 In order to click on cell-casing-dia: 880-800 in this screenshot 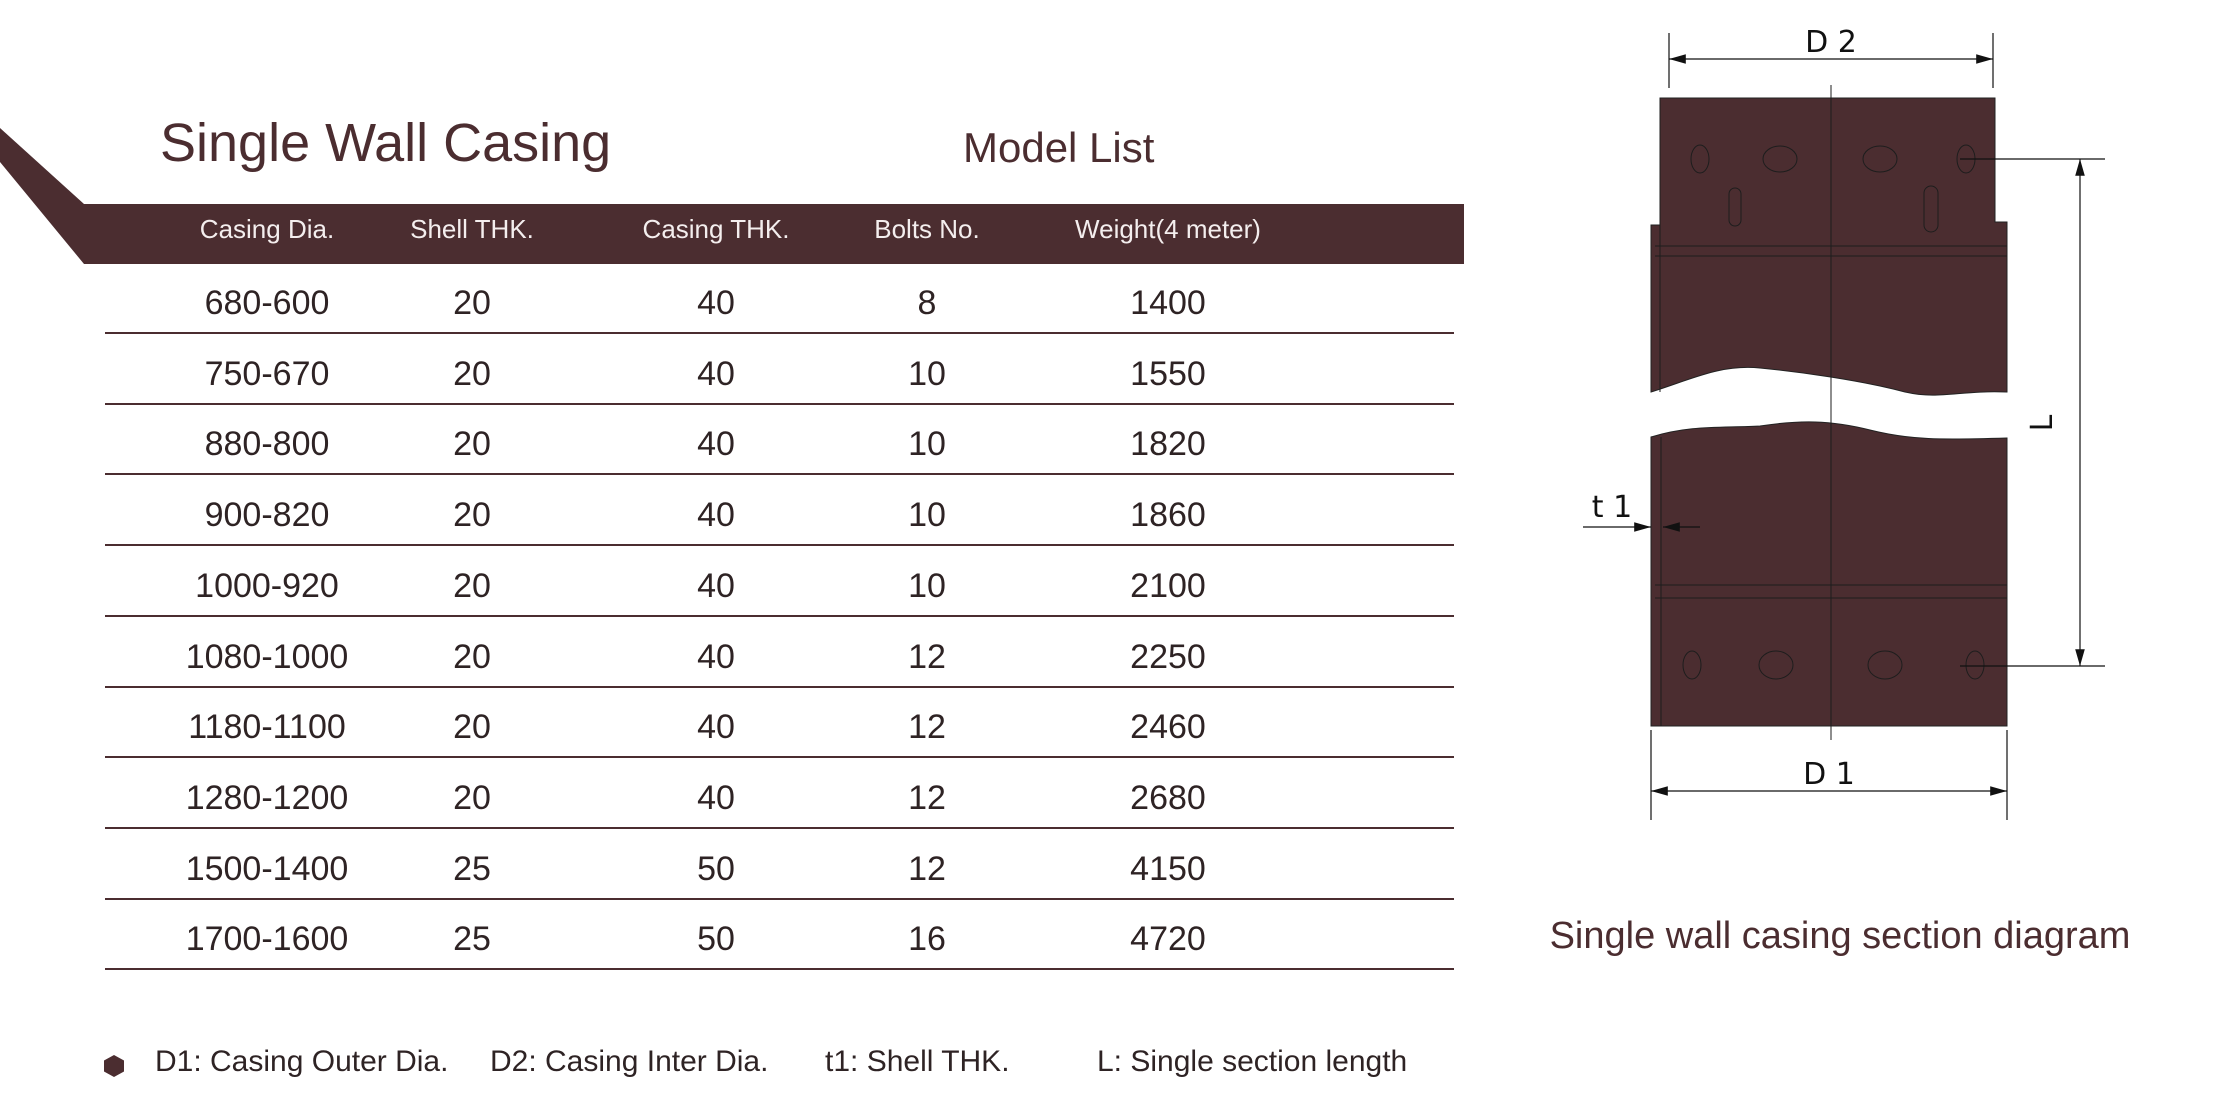, I will do `click(267, 444)`.